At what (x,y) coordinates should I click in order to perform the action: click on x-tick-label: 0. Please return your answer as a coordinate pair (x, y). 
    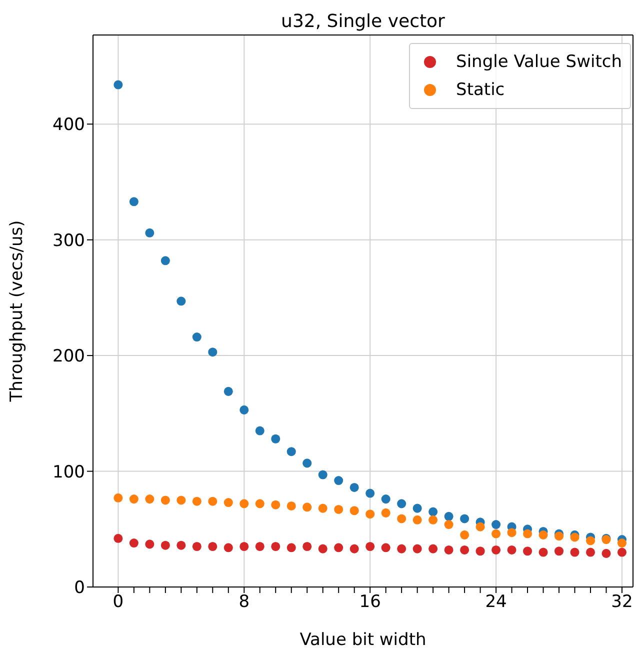
    Looking at the image, I should click on (118, 602).